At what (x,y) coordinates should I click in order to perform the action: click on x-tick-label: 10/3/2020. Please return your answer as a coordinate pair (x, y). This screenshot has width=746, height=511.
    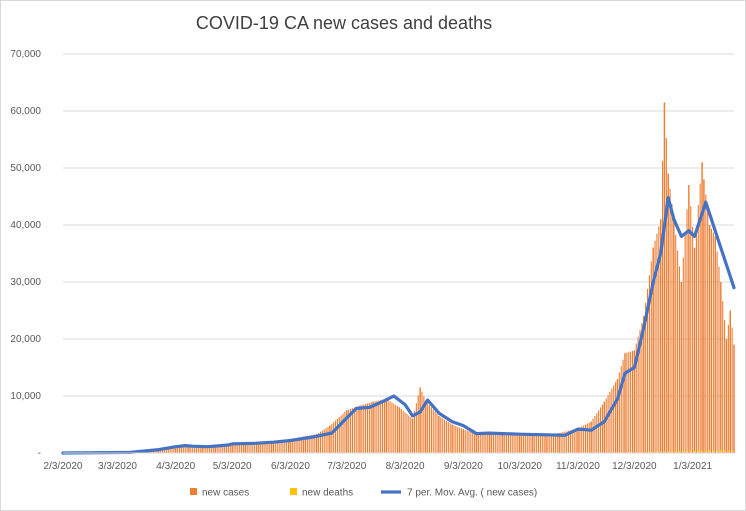
    Looking at the image, I should click on (519, 466).